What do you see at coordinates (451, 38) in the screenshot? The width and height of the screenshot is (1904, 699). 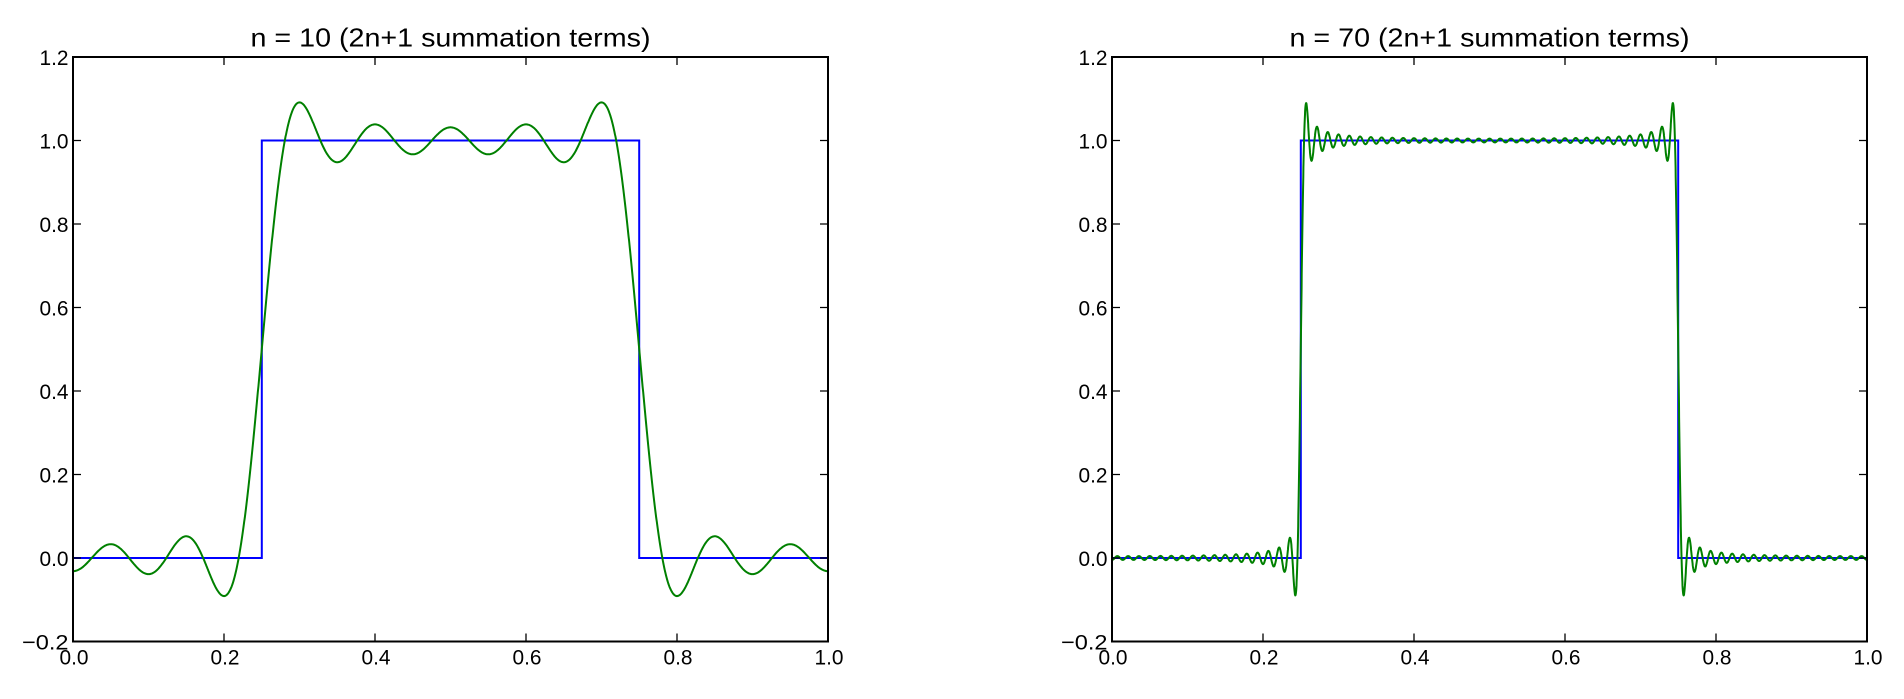 I see `svg-text: n = 10 (2n+1 summation terms)` at bounding box center [451, 38].